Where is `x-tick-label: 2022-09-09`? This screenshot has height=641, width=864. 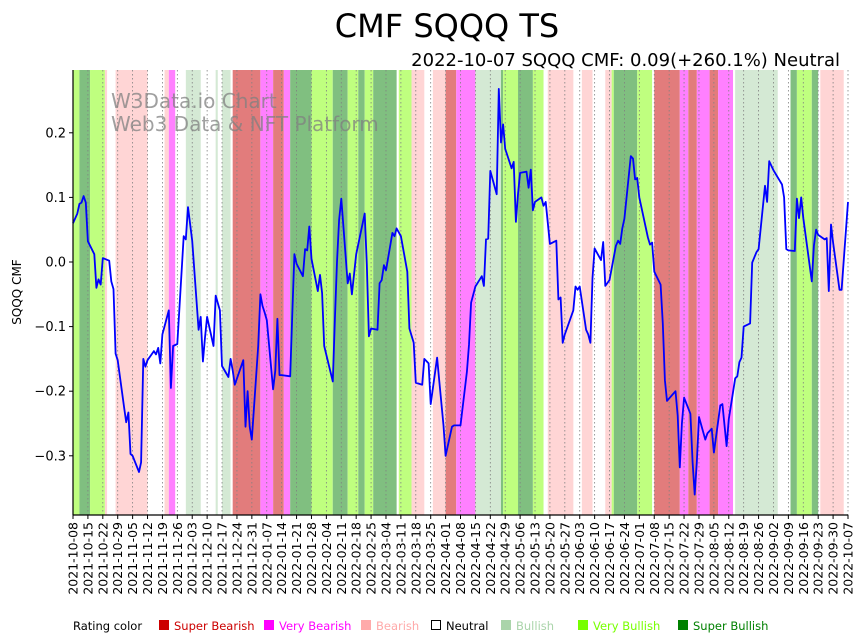
x-tick-label: 2022-09-09 is located at coordinates (788, 558).